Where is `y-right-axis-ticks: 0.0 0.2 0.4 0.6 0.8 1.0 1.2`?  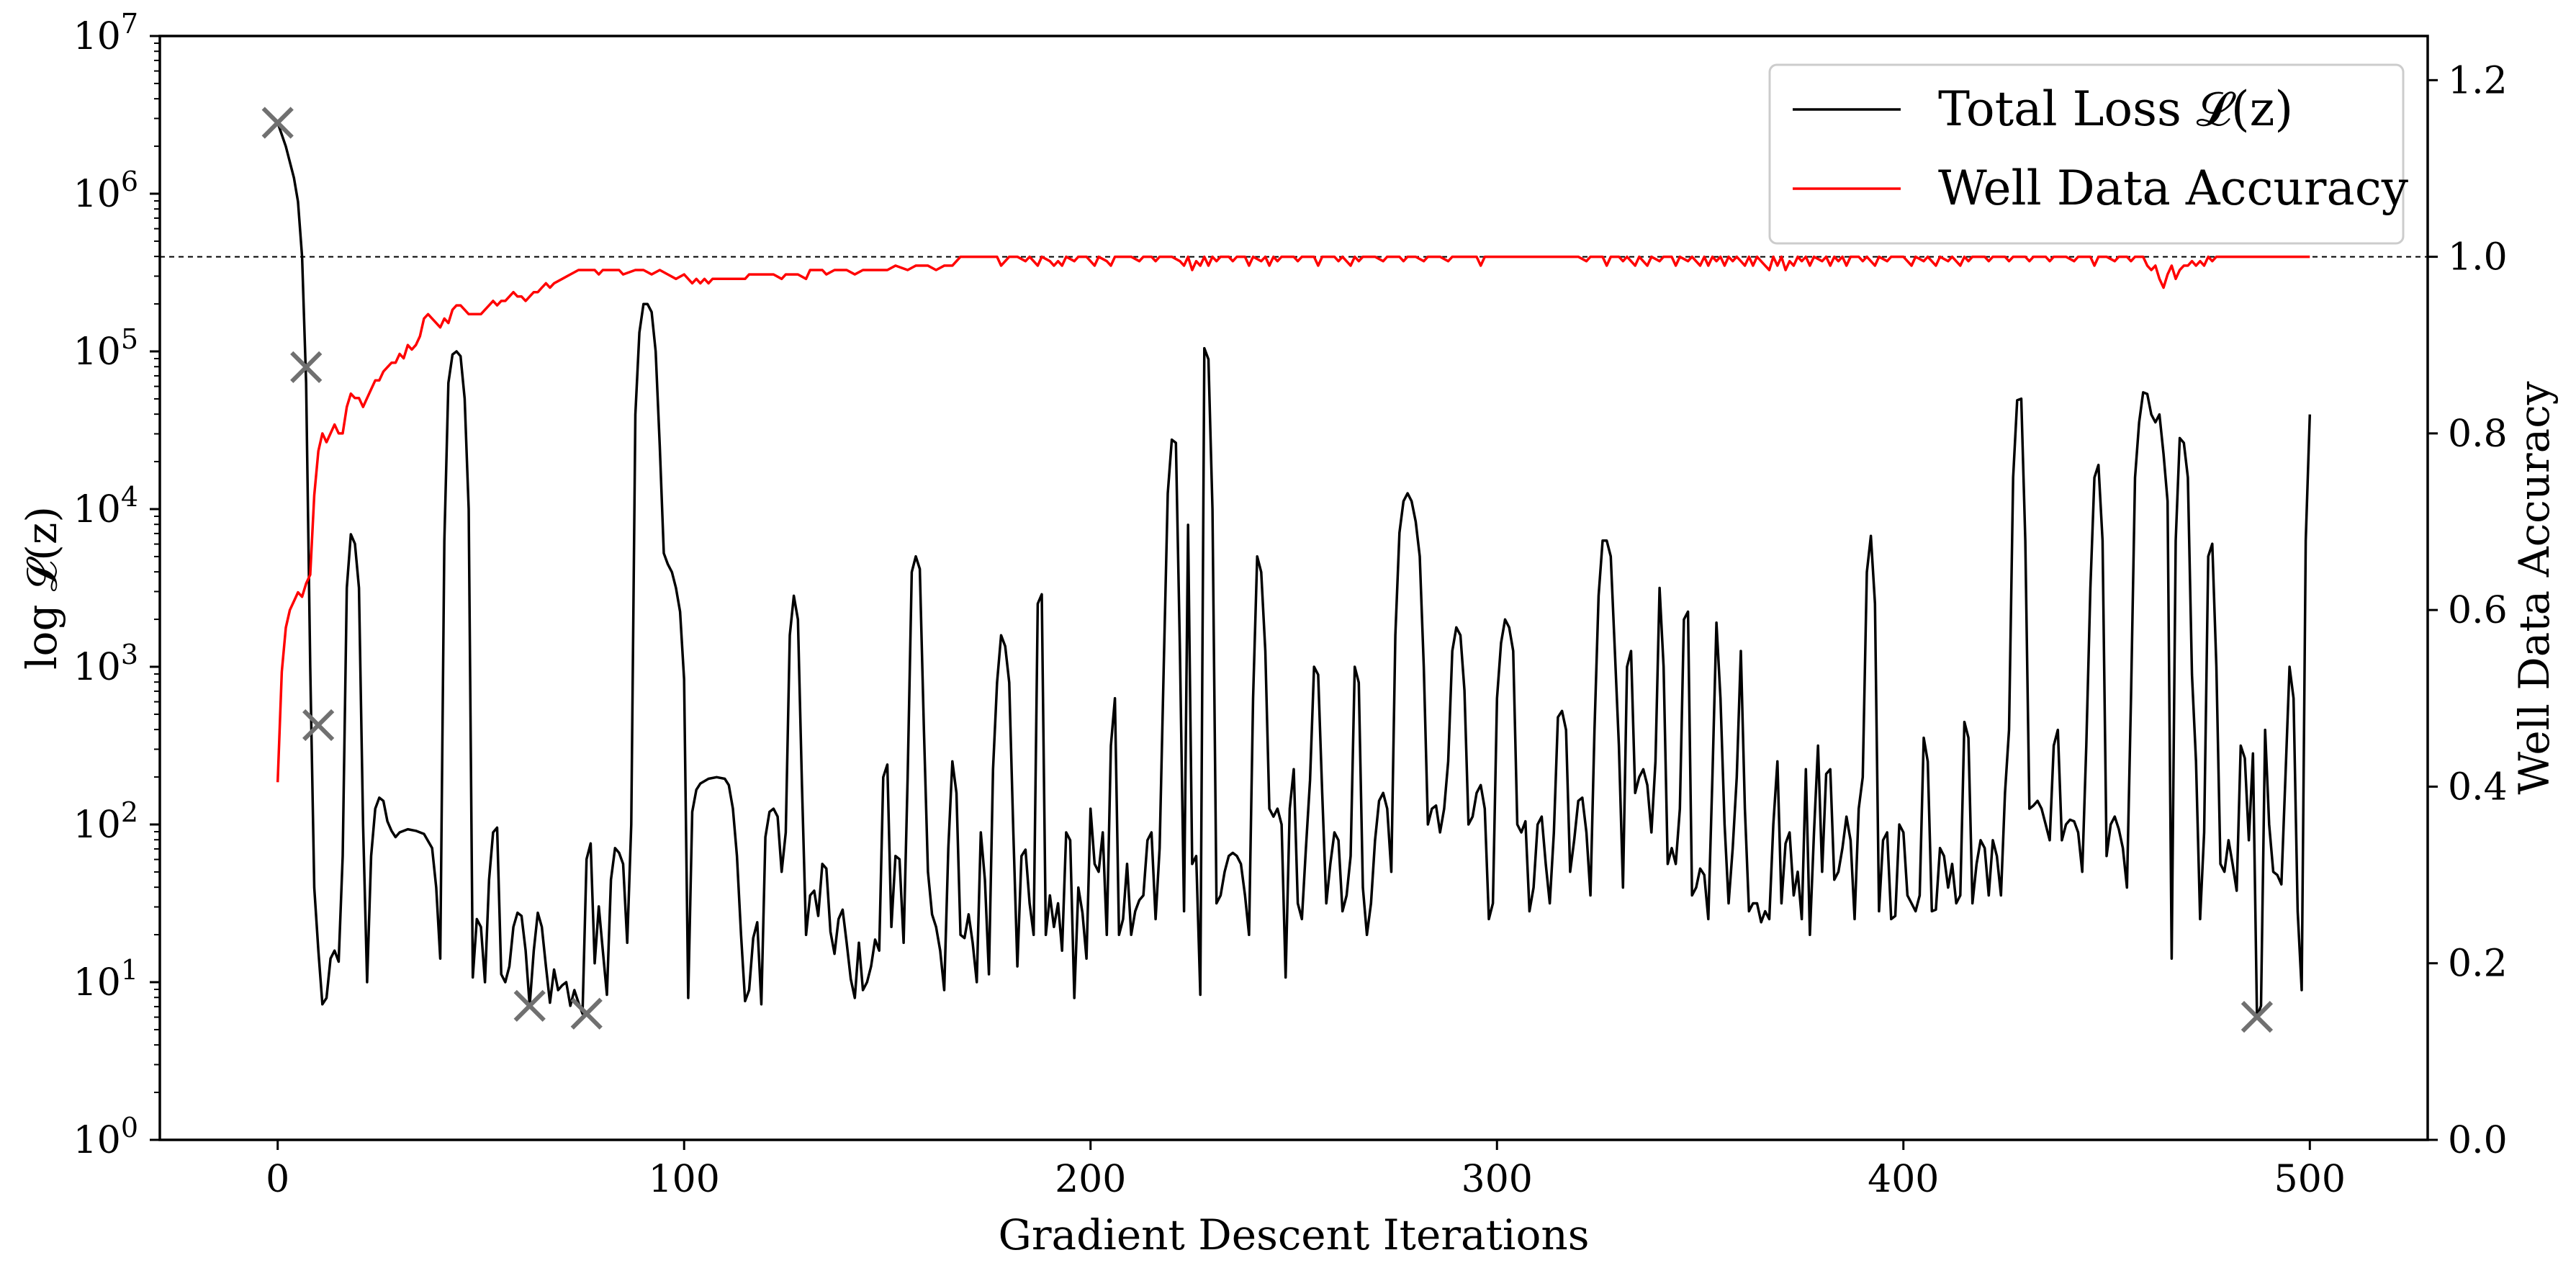 y-right-axis-ticks: 0.0 0.2 0.4 0.6 0.8 1.0 1.2 is located at coordinates (2468, 610).